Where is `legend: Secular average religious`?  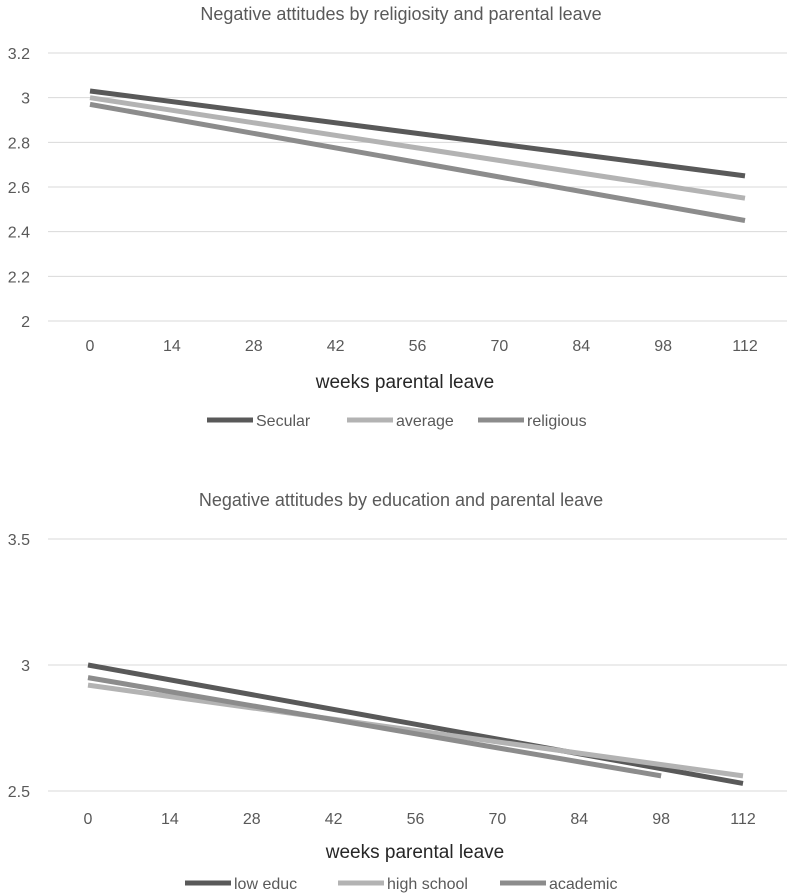 legend: Secular average religious is located at coordinates (397, 421).